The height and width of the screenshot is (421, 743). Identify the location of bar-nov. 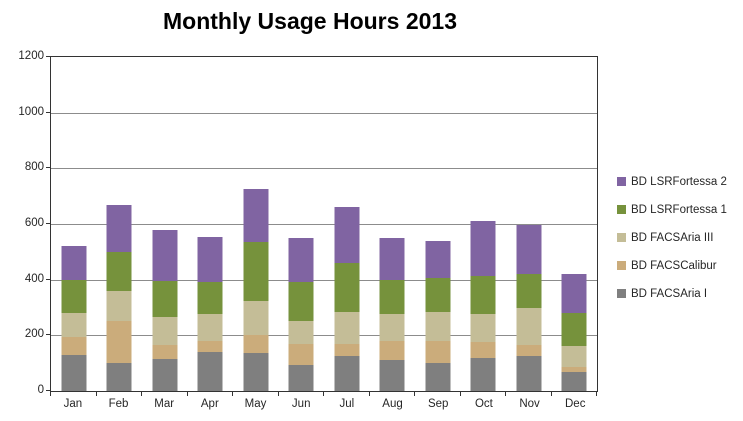
(529, 224).